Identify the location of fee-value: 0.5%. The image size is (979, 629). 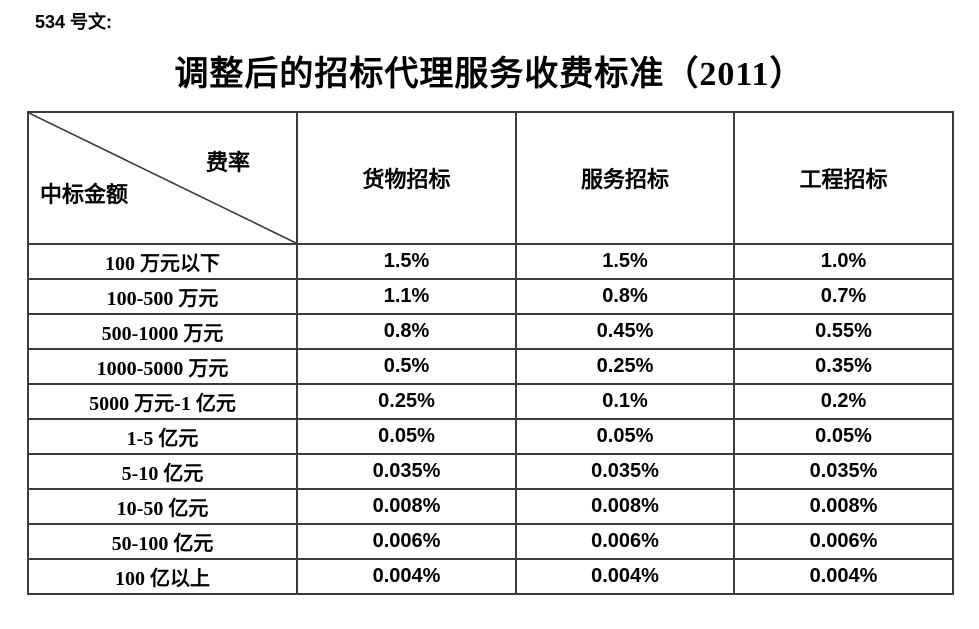
(406, 366).